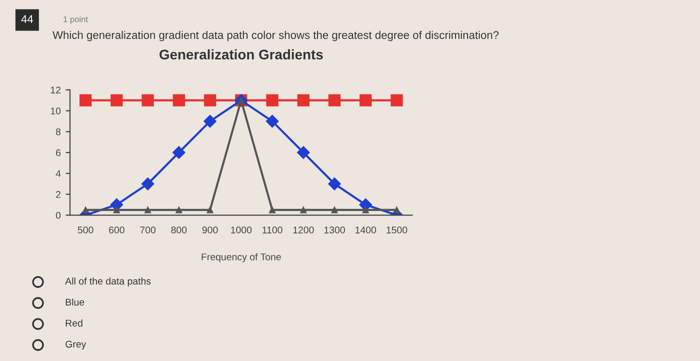 Image resolution: width=700 pixels, height=361 pixels. Describe the element at coordinates (241, 230) in the screenshot. I see `x-tick-label: 1000` at that location.